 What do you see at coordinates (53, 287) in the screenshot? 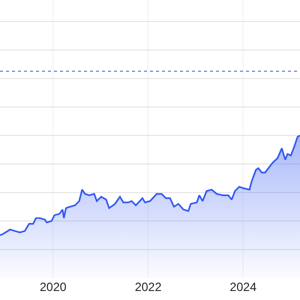
I see `x-tick-label: 2020` at bounding box center [53, 287].